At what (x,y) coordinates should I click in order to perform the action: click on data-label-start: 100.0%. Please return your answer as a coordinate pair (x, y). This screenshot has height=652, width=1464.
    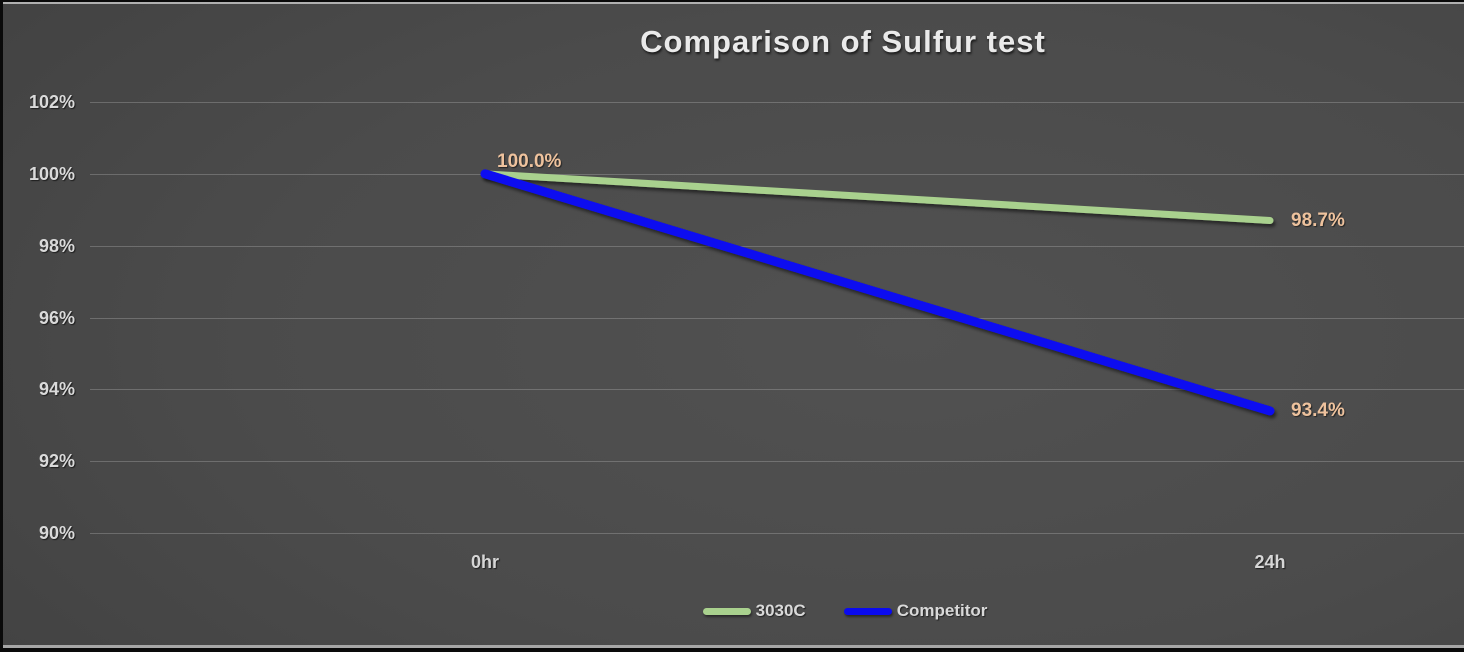
    Looking at the image, I should click on (529, 161).